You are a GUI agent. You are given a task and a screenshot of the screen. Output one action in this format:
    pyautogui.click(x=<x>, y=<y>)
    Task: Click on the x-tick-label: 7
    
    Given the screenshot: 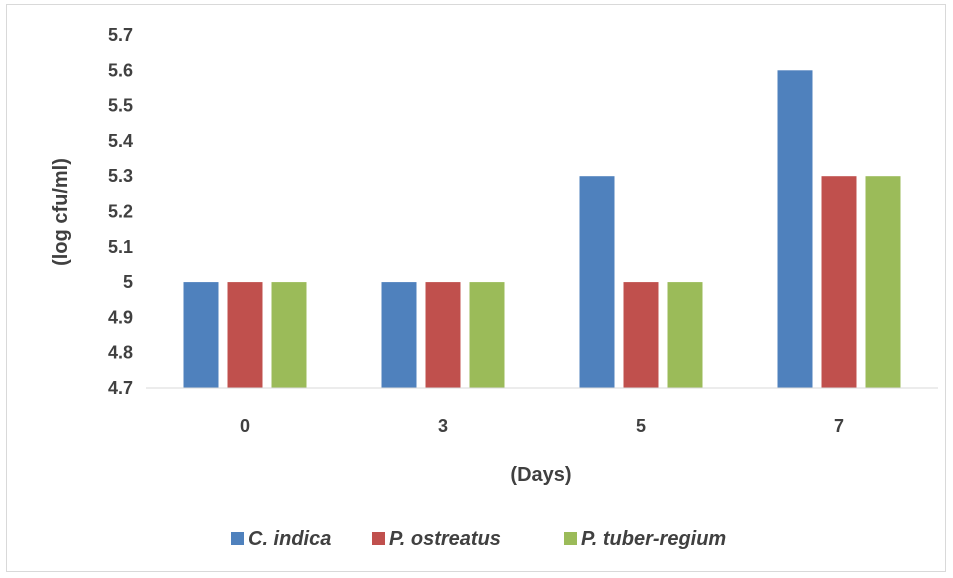 What is the action you would take?
    pyautogui.click(x=839, y=426)
    